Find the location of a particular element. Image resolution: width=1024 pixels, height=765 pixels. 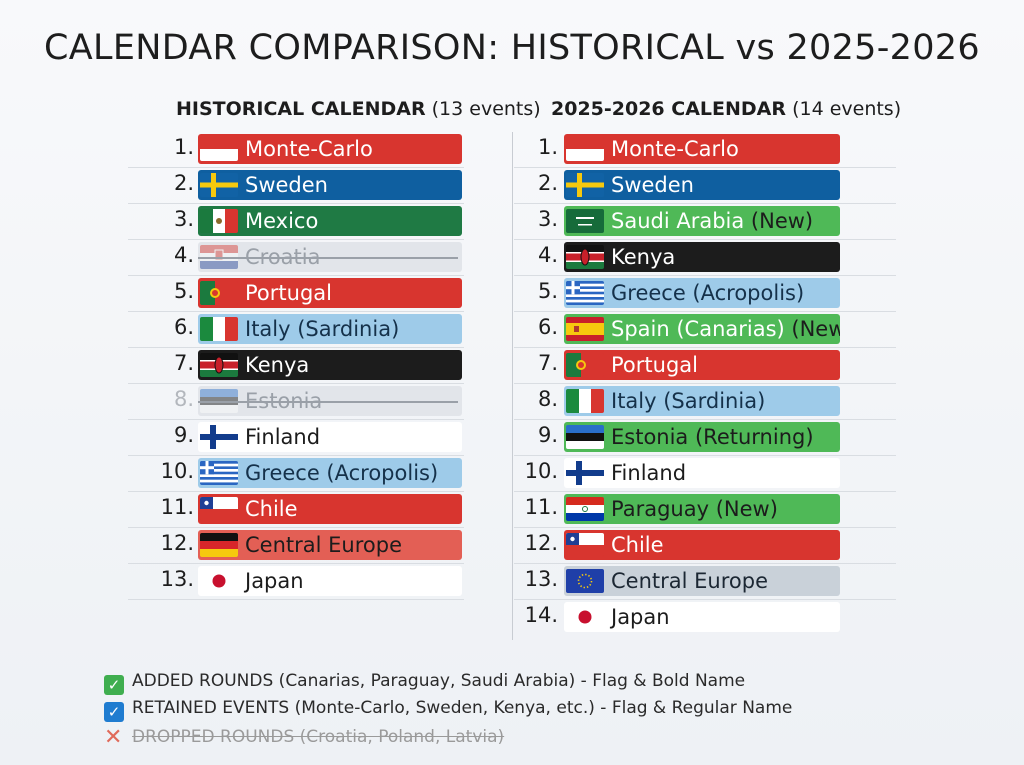

event-bar: Portugal is located at coordinates (330, 293).